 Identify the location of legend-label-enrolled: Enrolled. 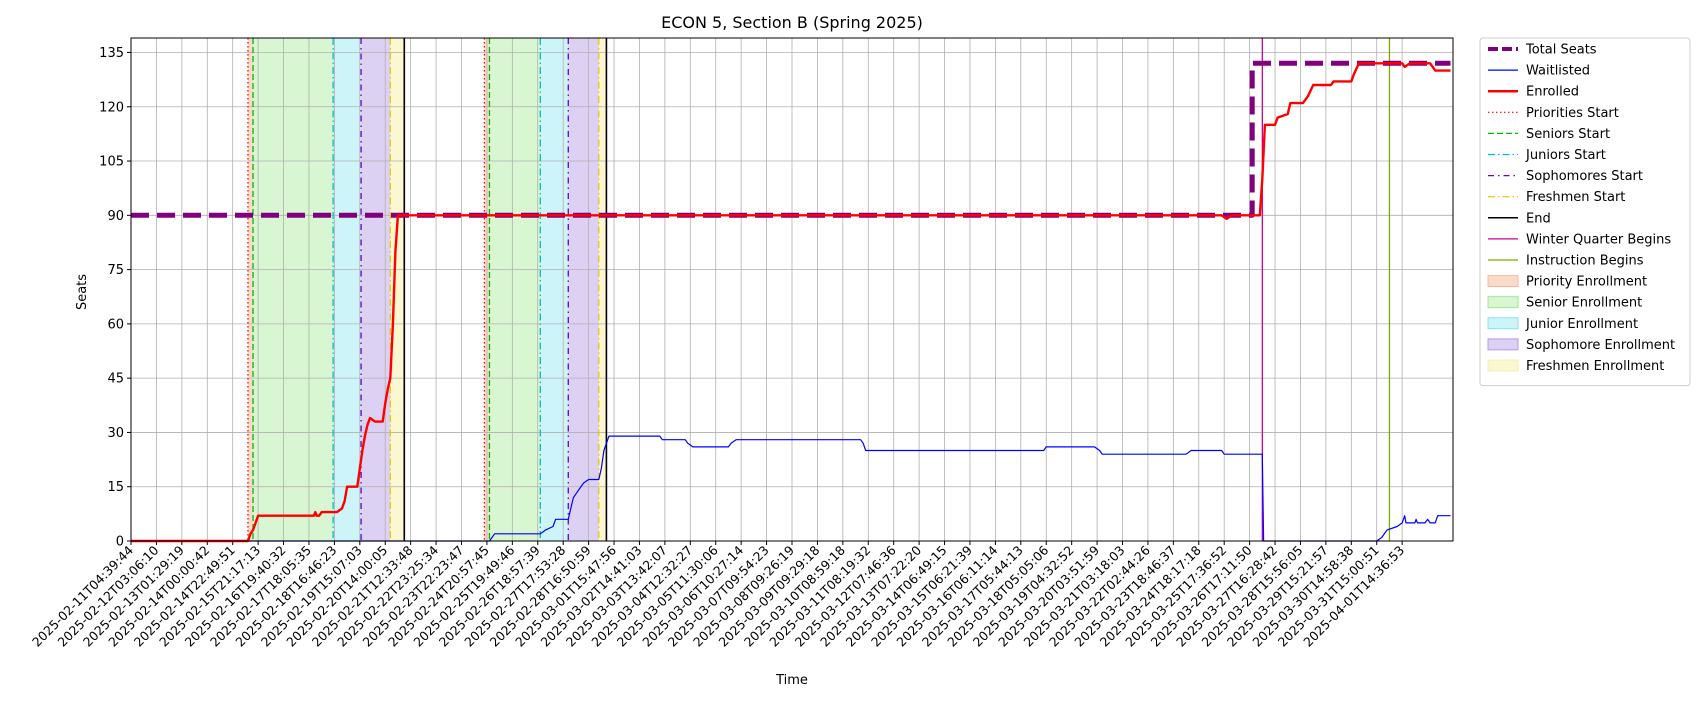
(1552, 92).